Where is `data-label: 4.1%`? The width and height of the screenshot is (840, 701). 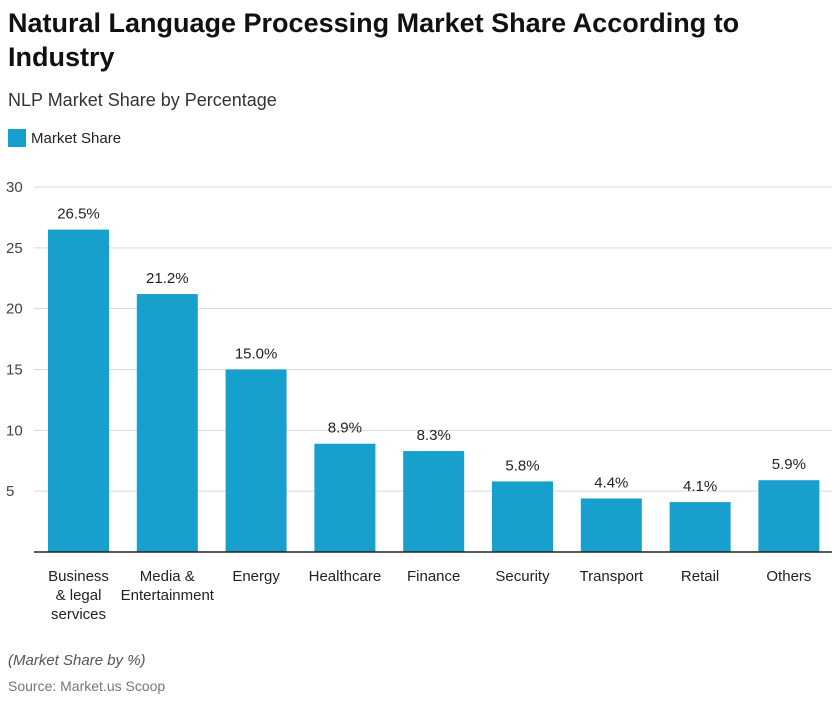
data-label: 4.1% is located at coordinates (700, 486).